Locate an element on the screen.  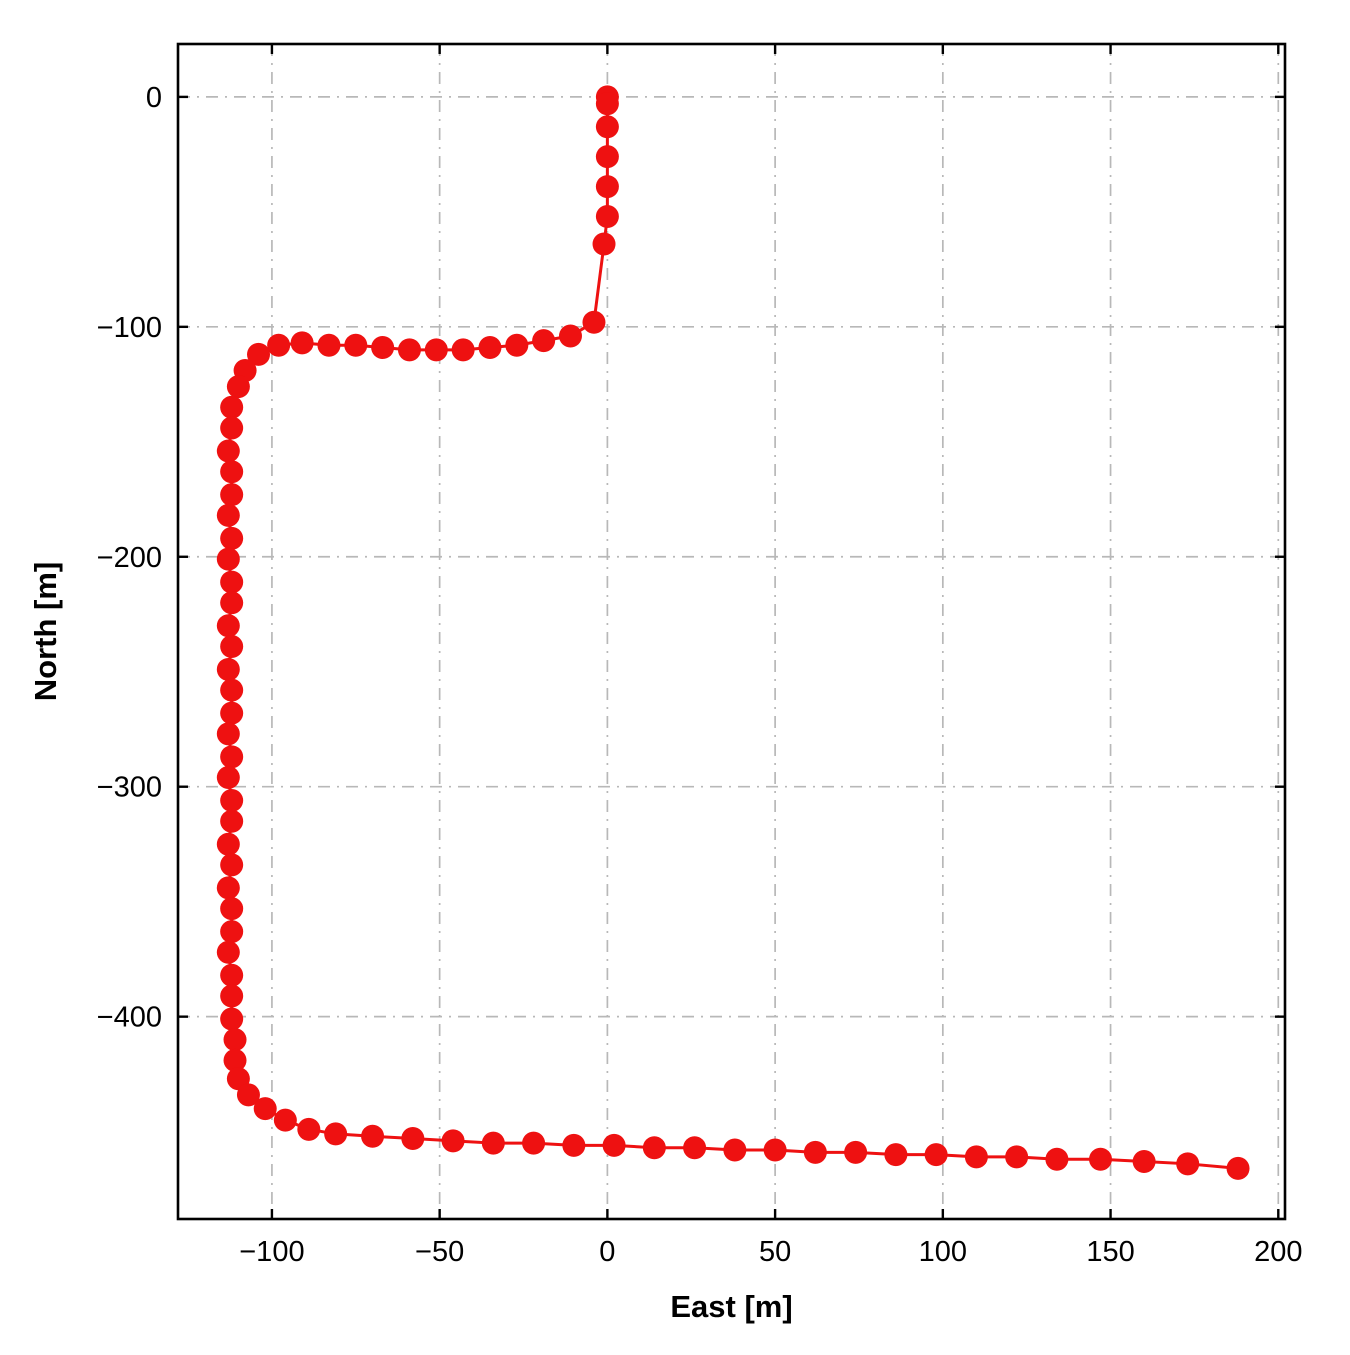
y-tick-label: −400 is located at coordinates (129, 1018).